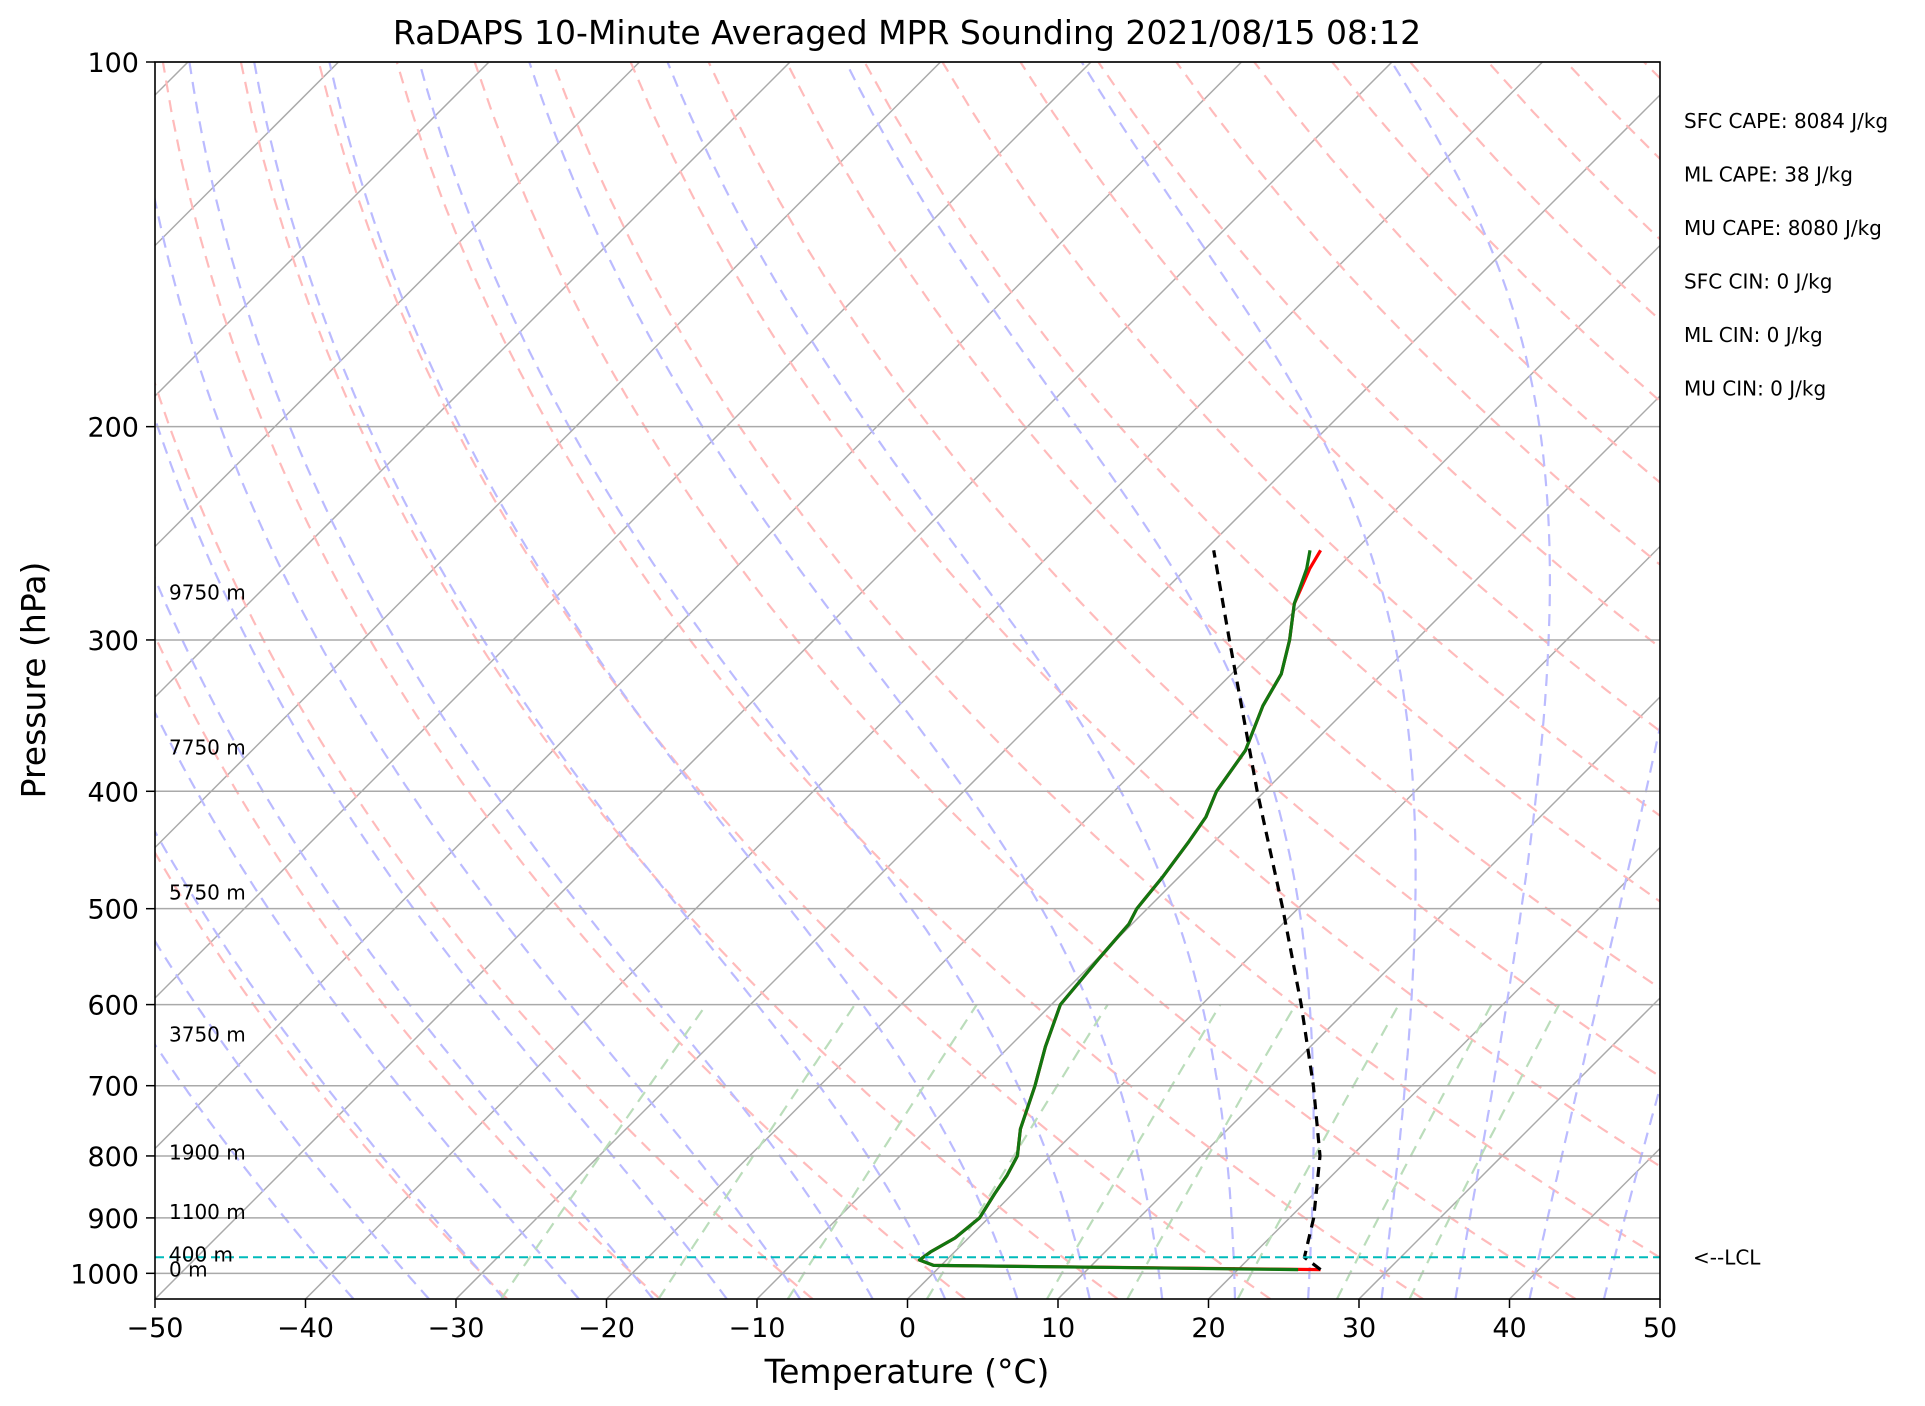 The width and height of the screenshot is (1925, 1406). Describe the element at coordinates (113, 63) in the screenshot. I see `y-tick-label: 100` at that location.